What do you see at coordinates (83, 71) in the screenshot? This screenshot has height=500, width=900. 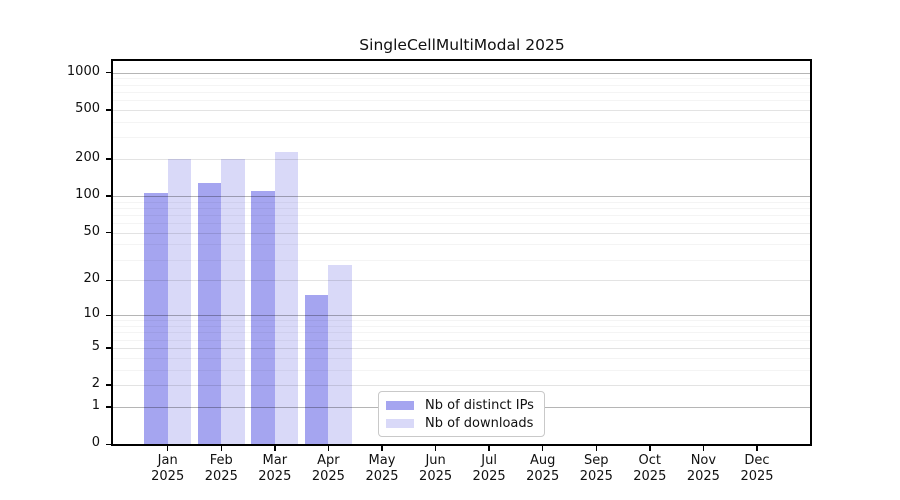 I see `y-tick-label: 1000` at bounding box center [83, 71].